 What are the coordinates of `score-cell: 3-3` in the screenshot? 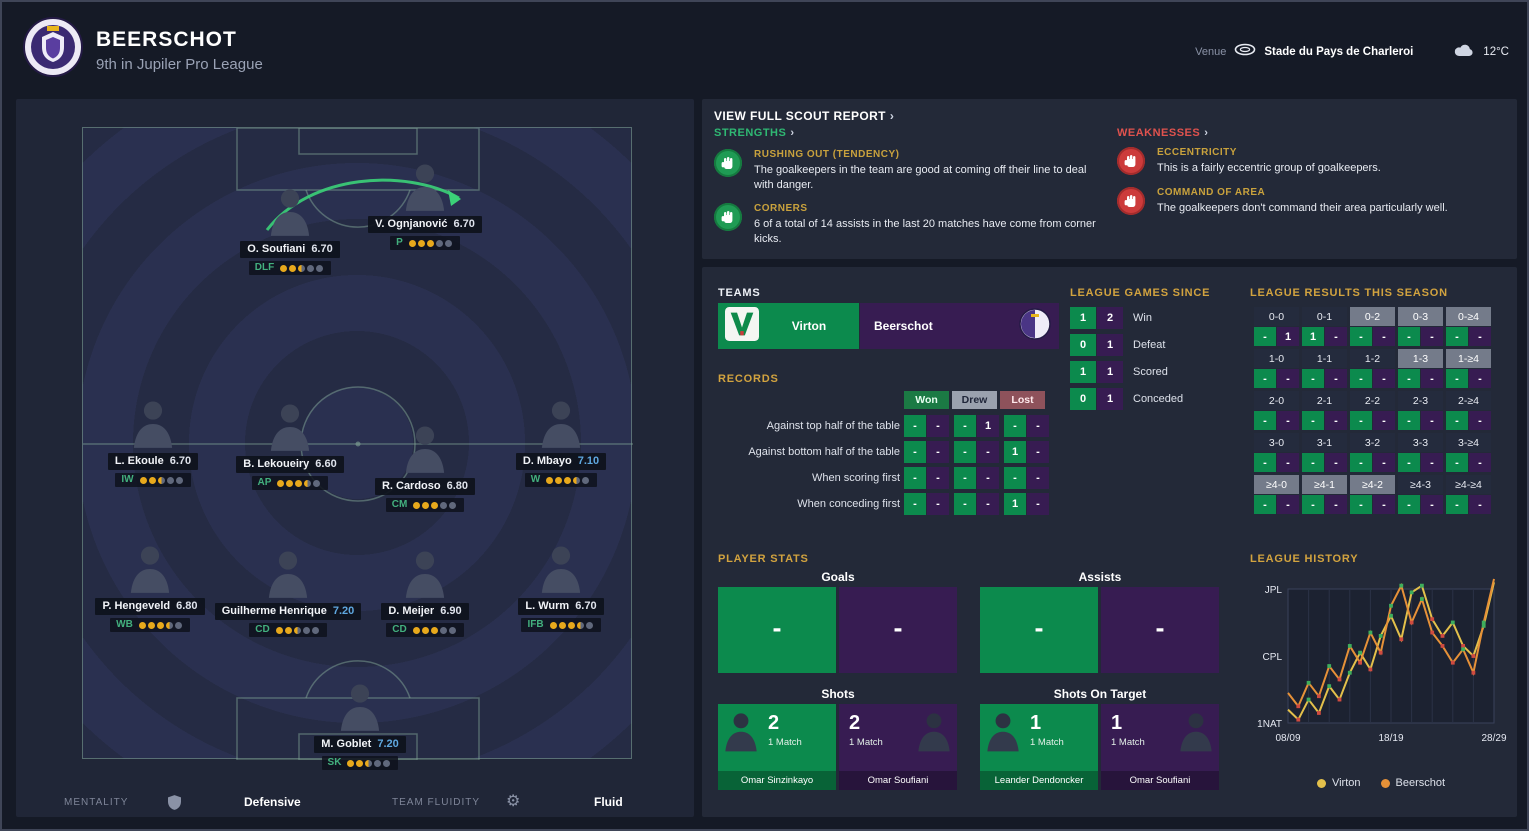 It's located at (1420, 442).